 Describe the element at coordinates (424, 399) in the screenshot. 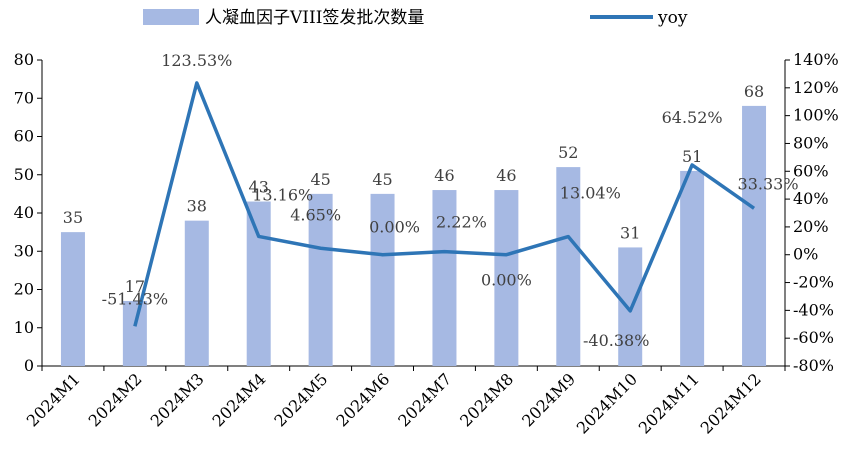

I see `x-tick-label: 2024M7` at that location.